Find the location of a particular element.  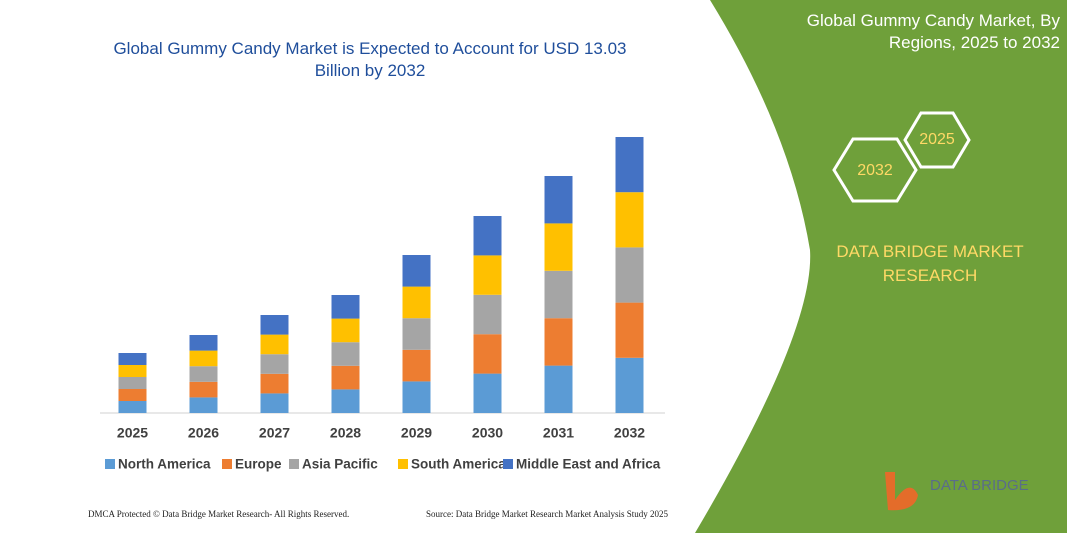

legend-label: South America is located at coordinates (458, 464).